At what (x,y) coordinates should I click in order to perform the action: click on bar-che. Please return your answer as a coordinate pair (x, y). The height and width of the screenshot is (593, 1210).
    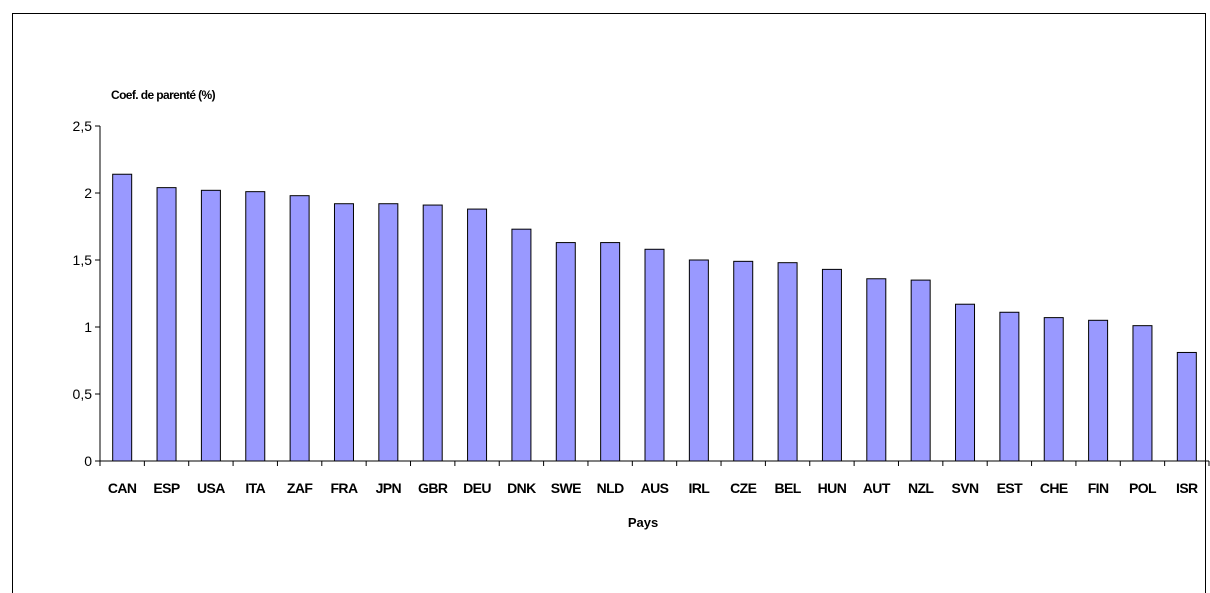
    Looking at the image, I should click on (1053, 389).